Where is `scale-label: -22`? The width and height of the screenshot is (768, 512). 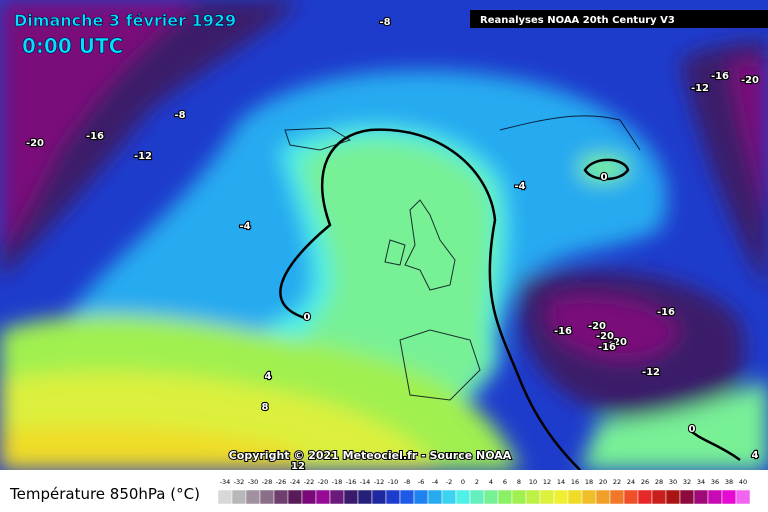 scale-label: -22 is located at coordinates (309, 482).